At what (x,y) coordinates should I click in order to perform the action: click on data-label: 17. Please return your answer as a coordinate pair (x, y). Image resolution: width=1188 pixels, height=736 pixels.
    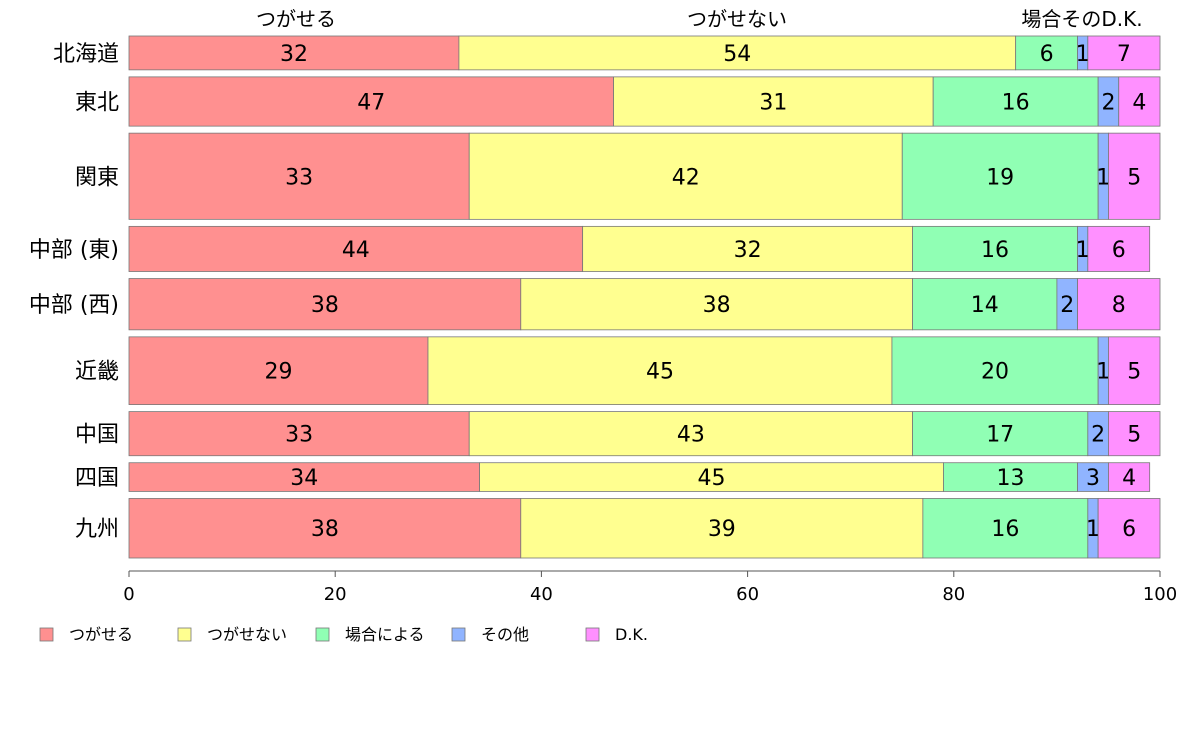
    Looking at the image, I should click on (1000, 435).